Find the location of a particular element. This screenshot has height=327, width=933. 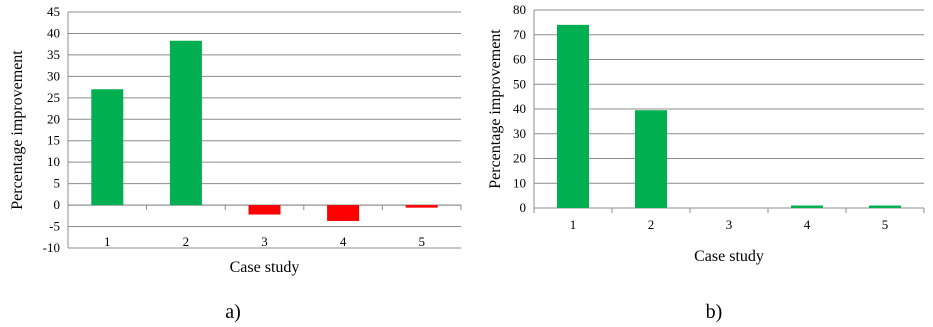

a-x-tick-label: 3 is located at coordinates (264, 241).